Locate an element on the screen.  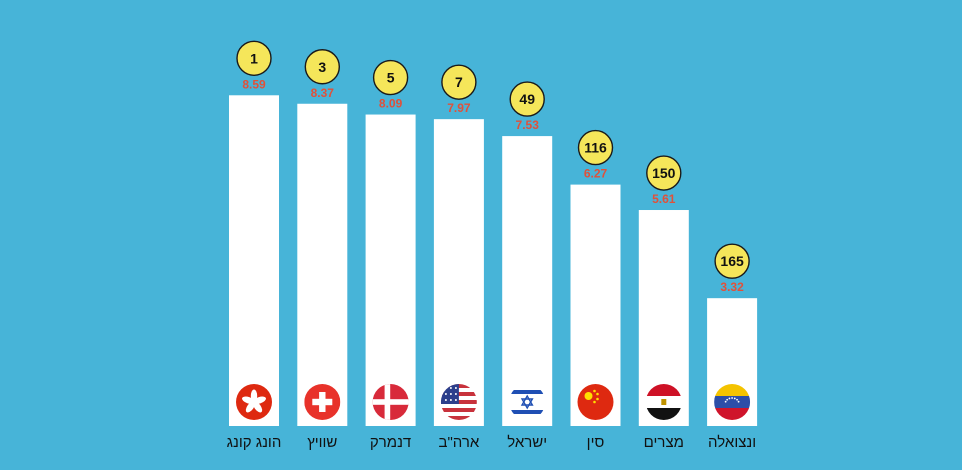
category-label: הונג קונג is located at coordinates (254, 442).